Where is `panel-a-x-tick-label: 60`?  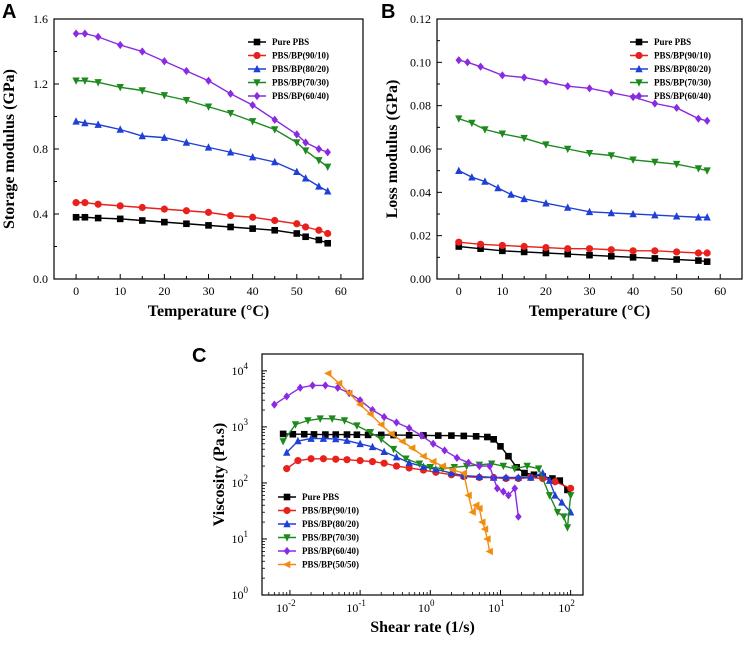
panel-a-x-tick-label: 60 is located at coordinates (341, 291).